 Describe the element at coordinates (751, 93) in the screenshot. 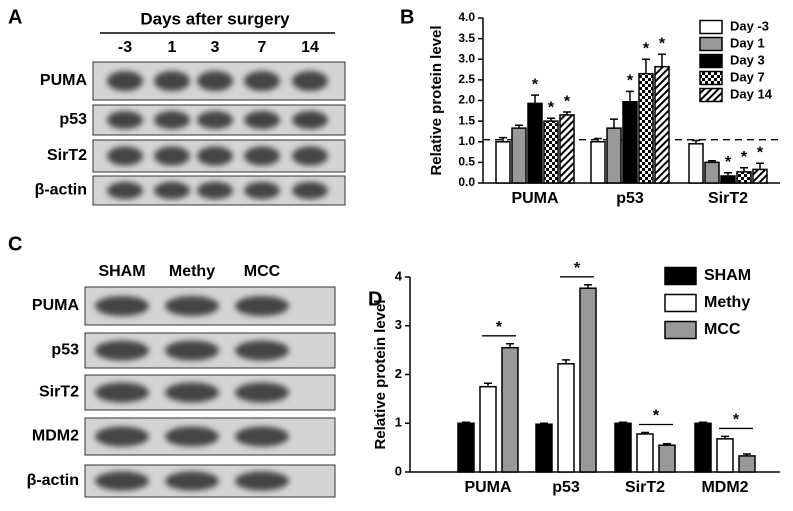

I see `legend-label: Day 14` at that location.